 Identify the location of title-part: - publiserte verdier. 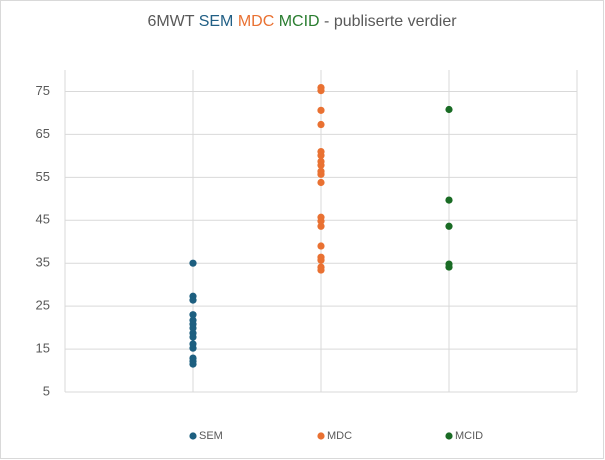
(390, 21).